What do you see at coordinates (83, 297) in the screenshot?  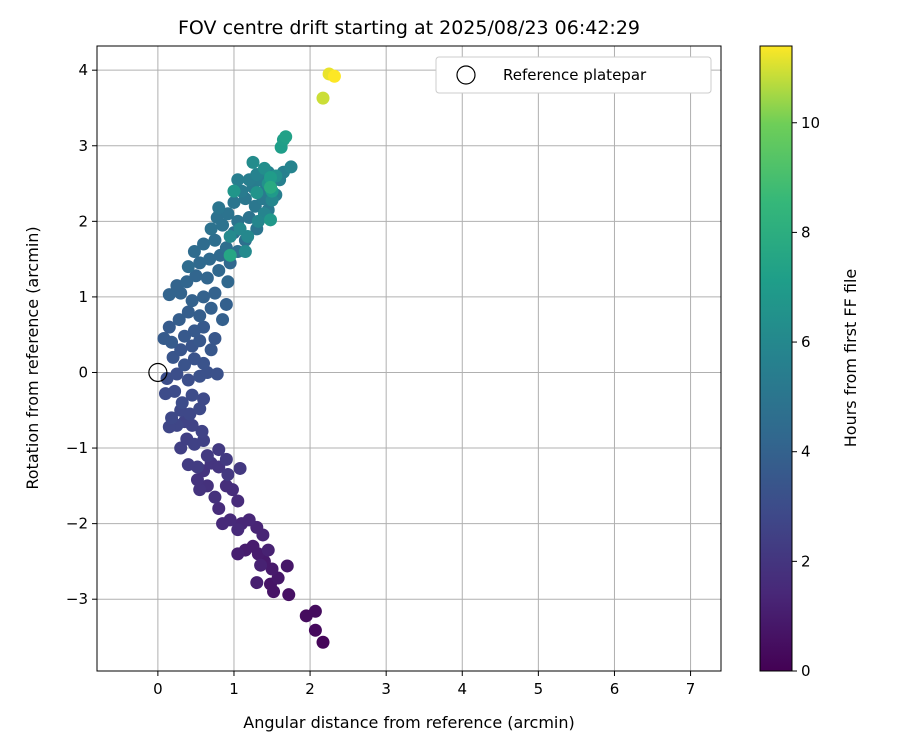 I see `y-tick-label: 1` at bounding box center [83, 297].